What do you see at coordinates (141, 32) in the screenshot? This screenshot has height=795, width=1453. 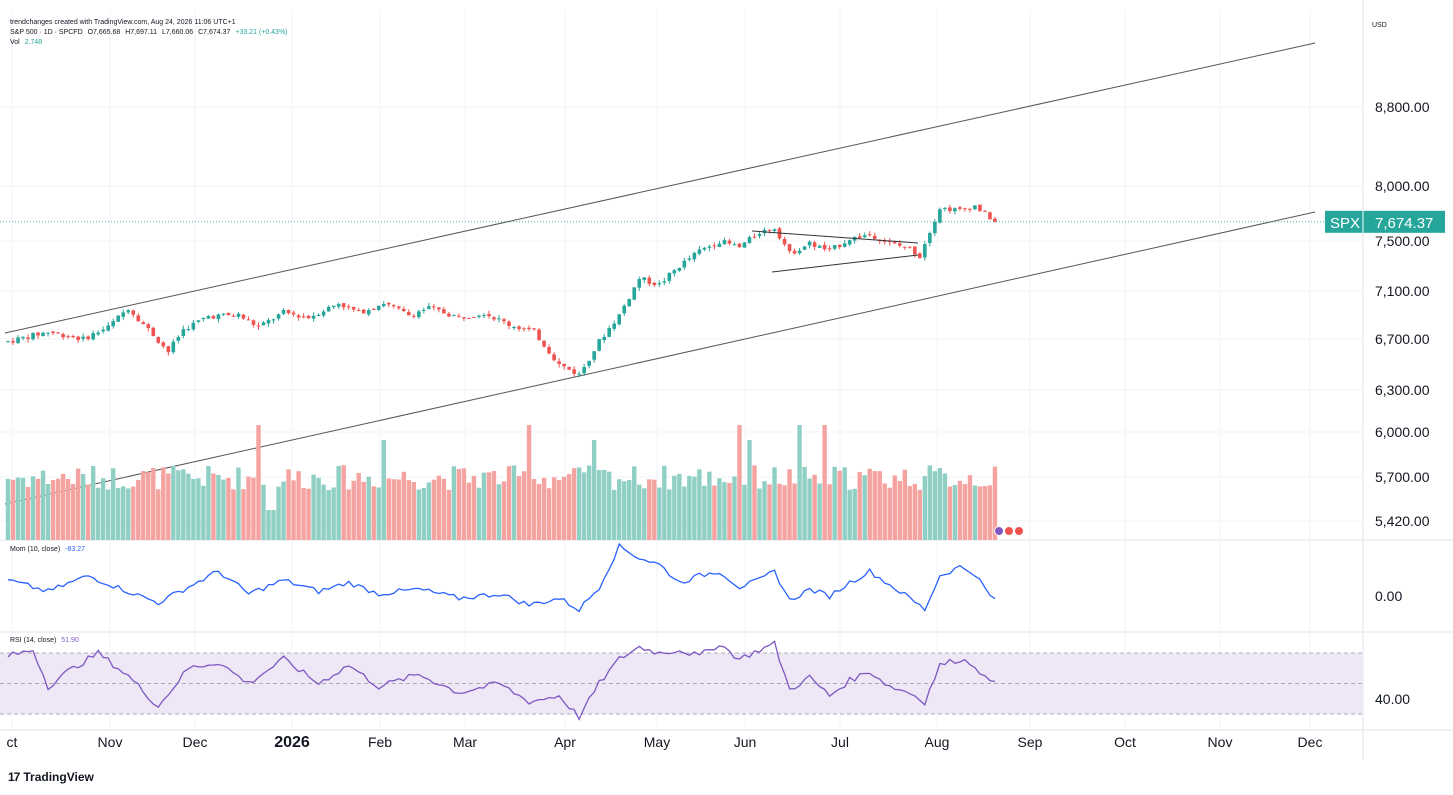 I see `high-value: H7,697.11` at bounding box center [141, 32].